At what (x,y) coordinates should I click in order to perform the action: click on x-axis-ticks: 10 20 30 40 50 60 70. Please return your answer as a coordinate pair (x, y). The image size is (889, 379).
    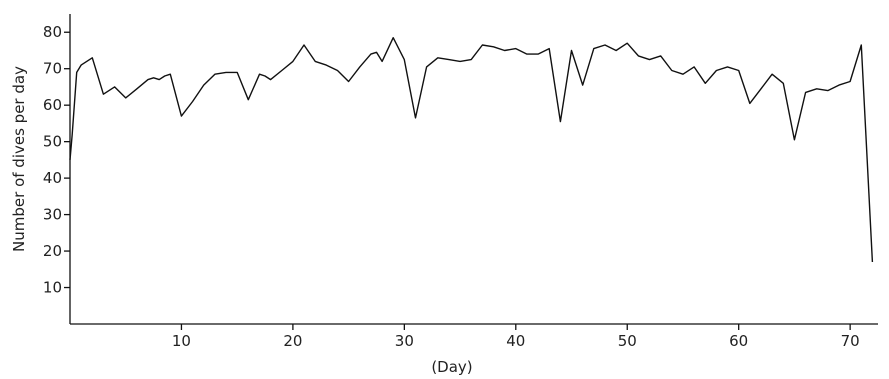
    Looking at the image, I should click on (516, 337).